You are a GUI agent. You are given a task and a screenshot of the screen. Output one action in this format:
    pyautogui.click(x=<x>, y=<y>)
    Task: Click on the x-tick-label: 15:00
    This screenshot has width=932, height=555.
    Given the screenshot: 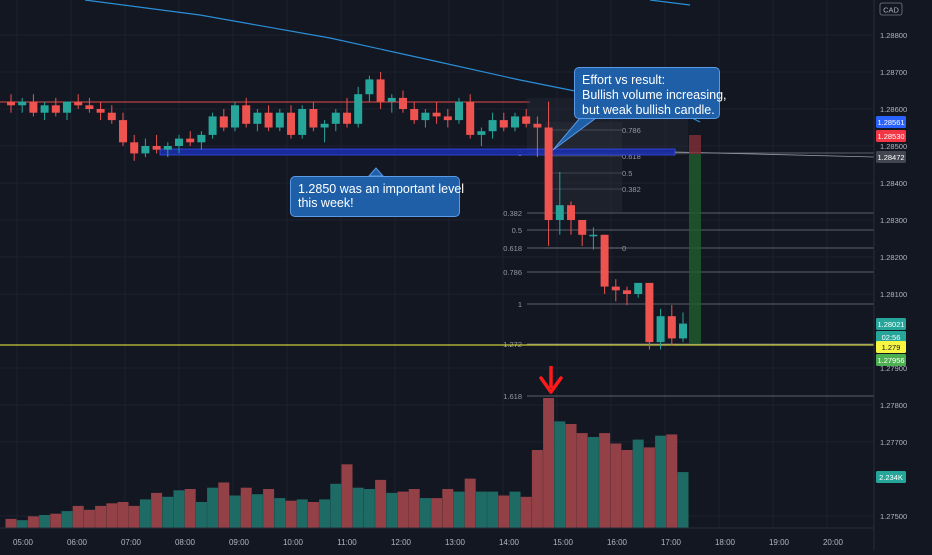 What is the action you would take?
    pyautogui.click(x=563, y=542)
    